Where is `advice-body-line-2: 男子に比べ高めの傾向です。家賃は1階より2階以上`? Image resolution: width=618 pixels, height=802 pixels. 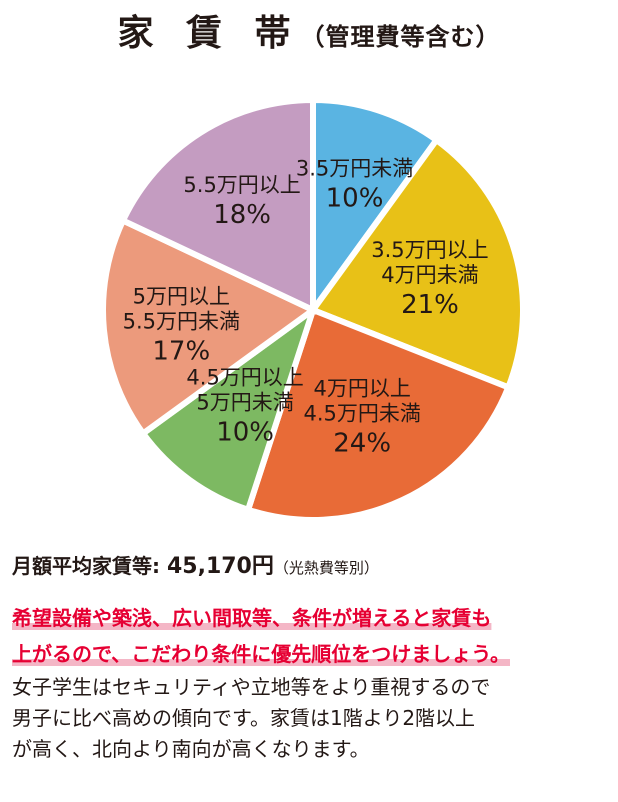
advice-body-line-2: 男子に比べ高めの傾向です。家賃は1階より2階以上 is located at coordinates (244, 718).